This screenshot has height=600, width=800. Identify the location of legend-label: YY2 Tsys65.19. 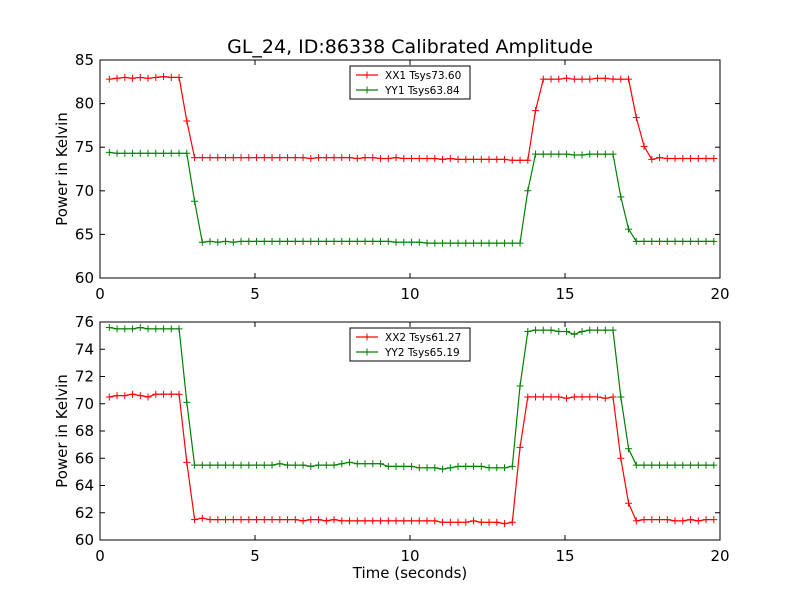
(422, 353).